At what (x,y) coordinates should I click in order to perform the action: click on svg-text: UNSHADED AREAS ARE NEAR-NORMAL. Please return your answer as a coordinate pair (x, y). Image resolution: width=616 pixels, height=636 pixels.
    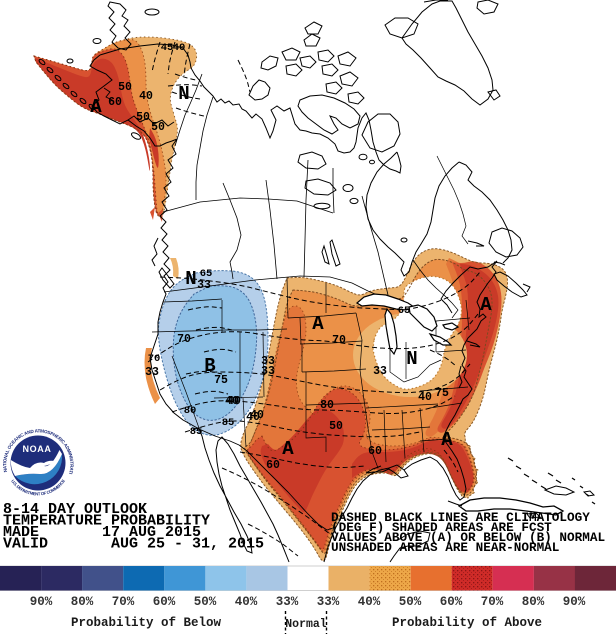
    Looking at the image, I should click on (445, 547).